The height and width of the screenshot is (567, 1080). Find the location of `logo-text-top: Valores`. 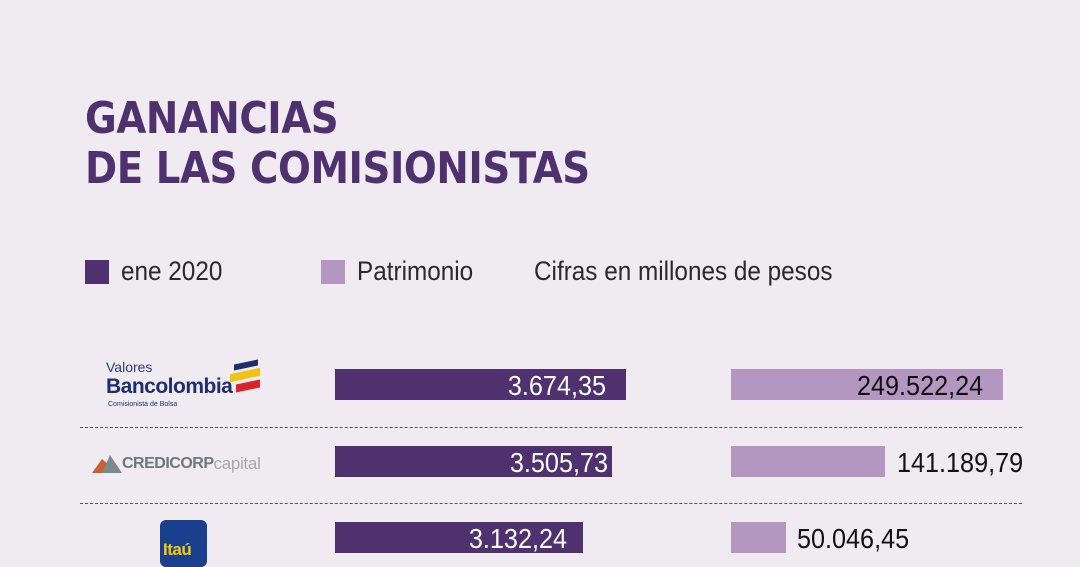

logo-text-top: Valores is located at coordinates (129, 367).